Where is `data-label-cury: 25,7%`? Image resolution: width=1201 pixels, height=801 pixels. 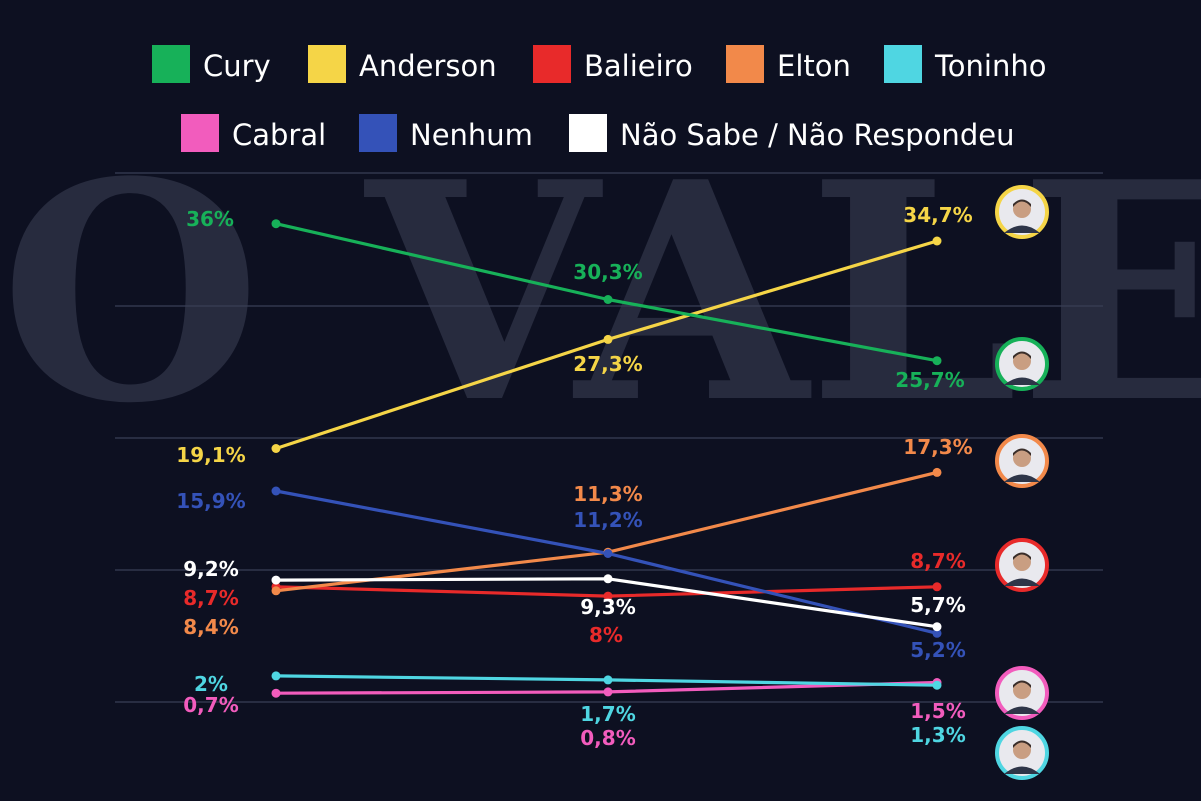
data-label-cury: 25,7% is located at coordinates (929, 380).